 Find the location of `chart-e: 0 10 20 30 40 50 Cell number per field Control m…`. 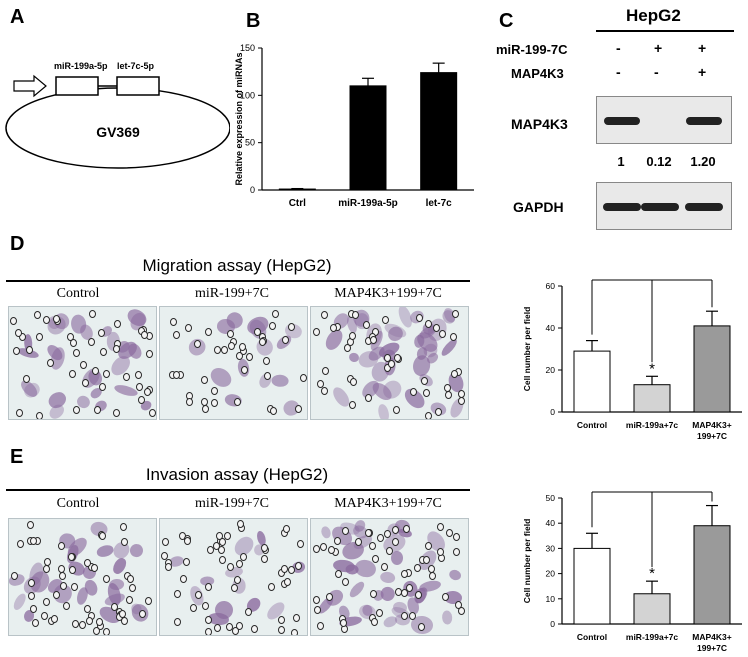

chart-e: 0 10 20 30 40 50 Cell number per field Control m… is located at coordinates (632, 572).